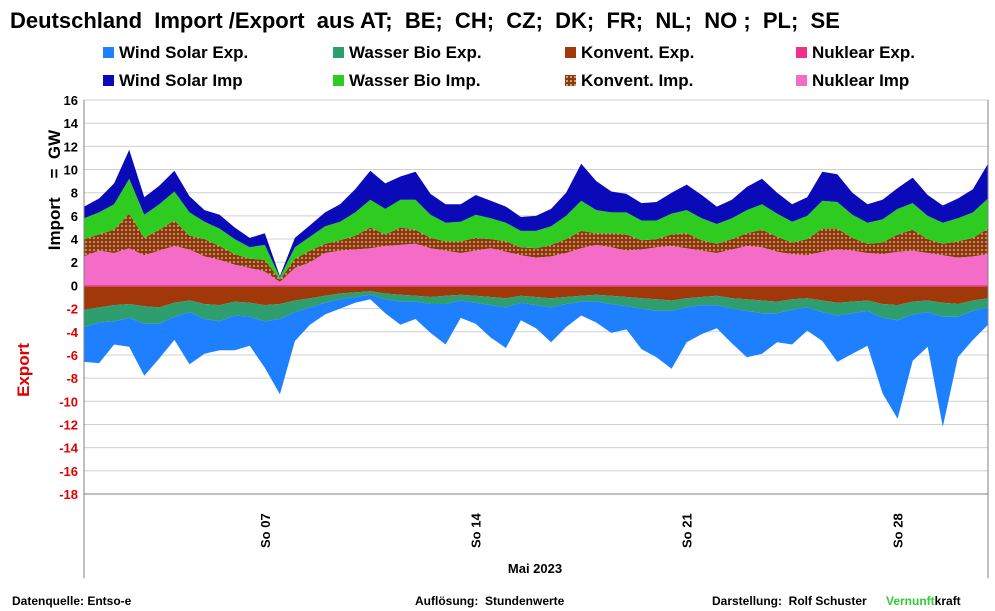 The height and width of the screenshot is (611, 995). What do you see at coordinates (415, 80) in the screenshot?
I see `legend-label: Wasser Bio Imp.` at bounding box center [415, 80].